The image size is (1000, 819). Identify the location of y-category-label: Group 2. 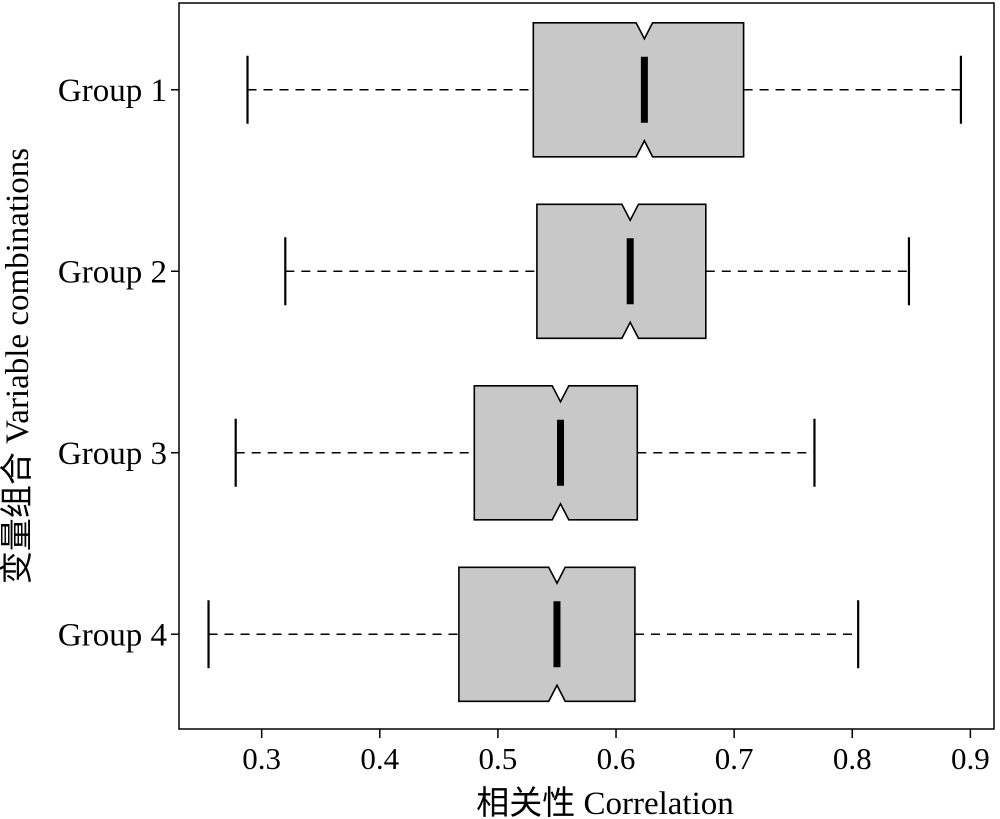
(112, 272).